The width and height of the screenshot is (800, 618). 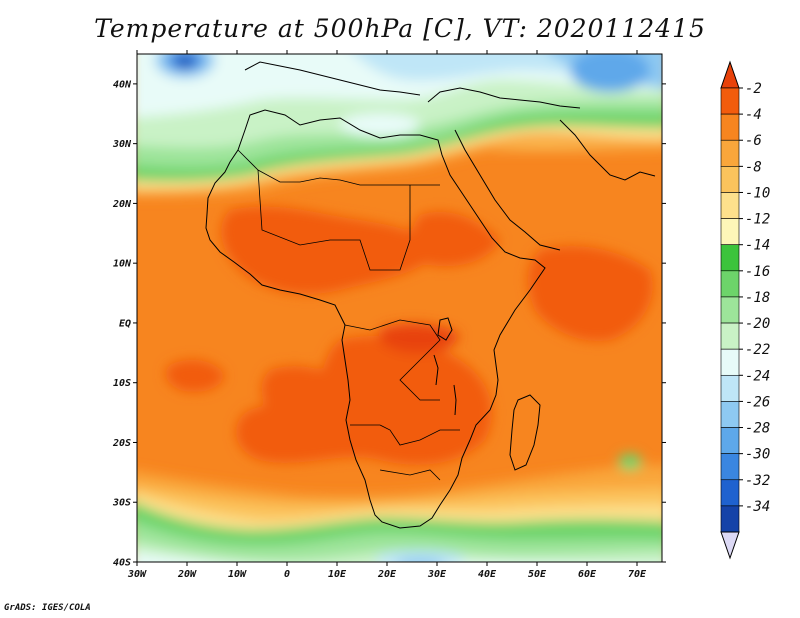 I want to click on lat-tick-label: 20S, so click(x=121, y=443).